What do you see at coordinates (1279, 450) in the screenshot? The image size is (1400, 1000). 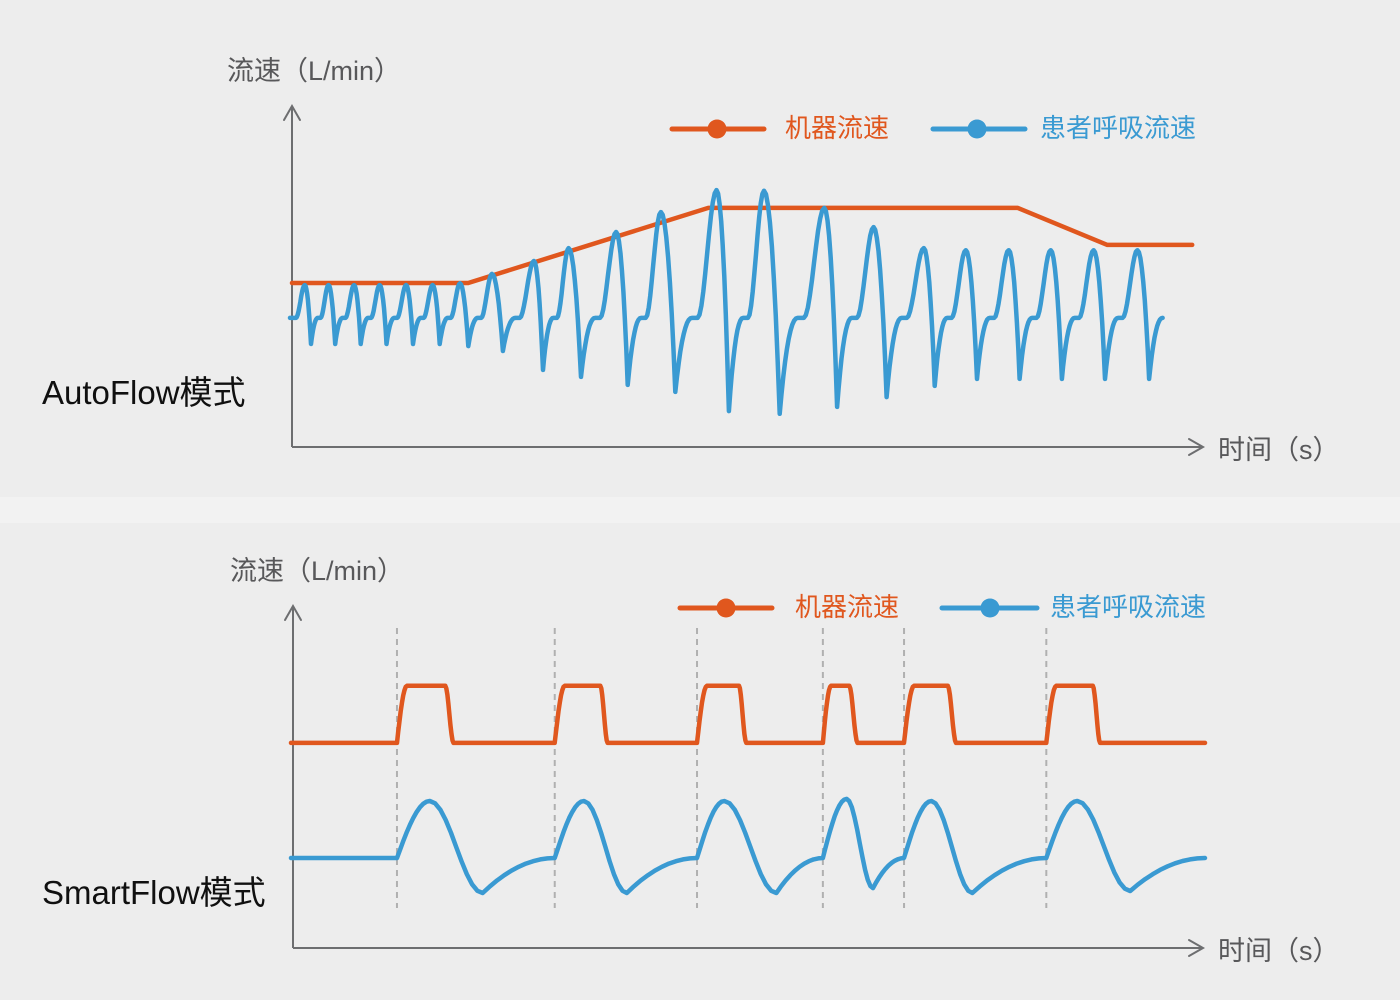 I see `autoflow-x-axis-label: 时间（s）` at bounding box center [1279, 450].